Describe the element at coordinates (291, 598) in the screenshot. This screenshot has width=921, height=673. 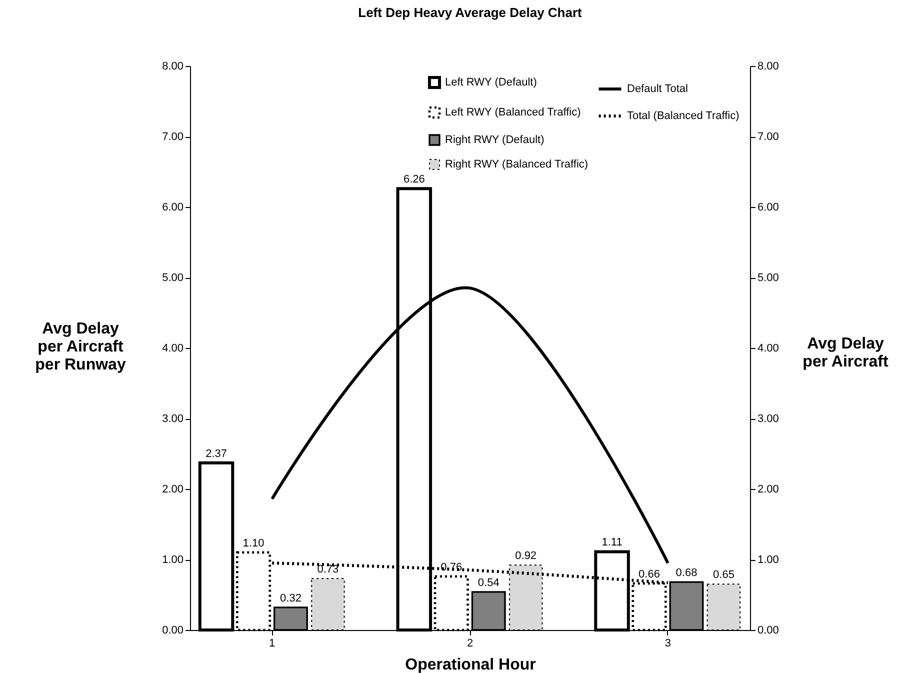
I see `data-label: 0.32` at that location.